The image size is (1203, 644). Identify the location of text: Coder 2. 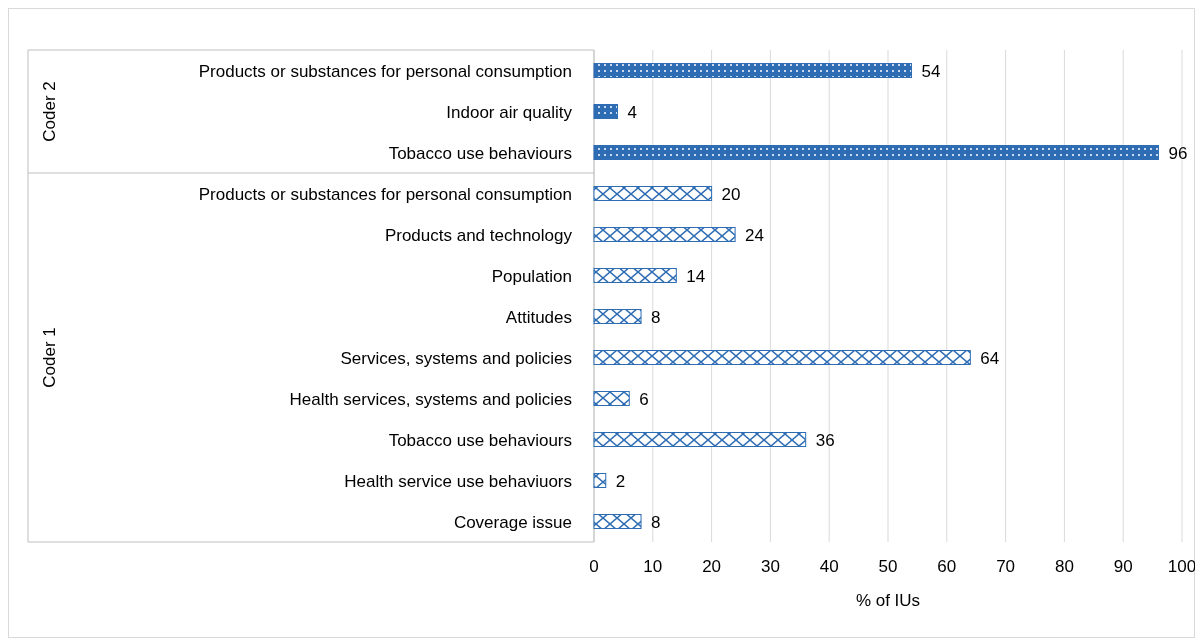
(49, 111).